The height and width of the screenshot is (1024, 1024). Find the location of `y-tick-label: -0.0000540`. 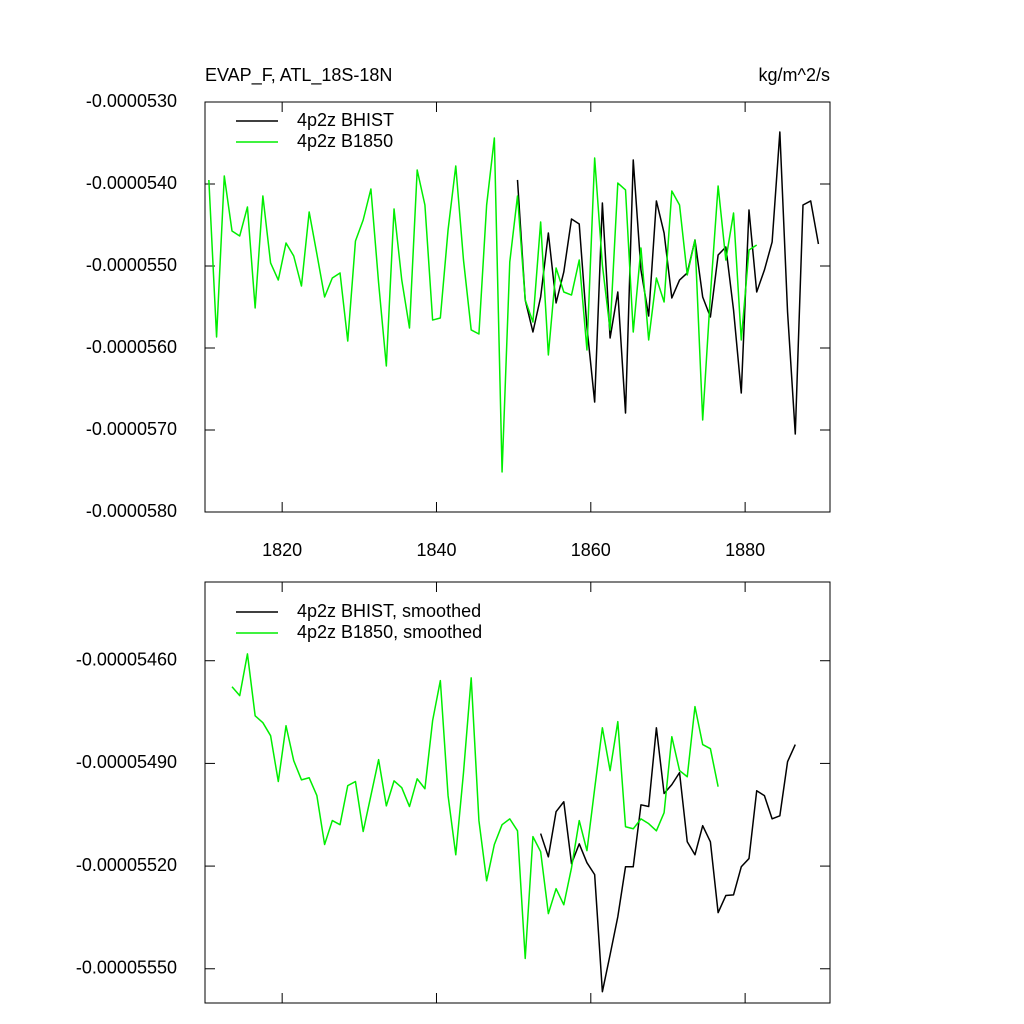

y-tick-label: -0.0000540 is located at coordinates (131, 183).